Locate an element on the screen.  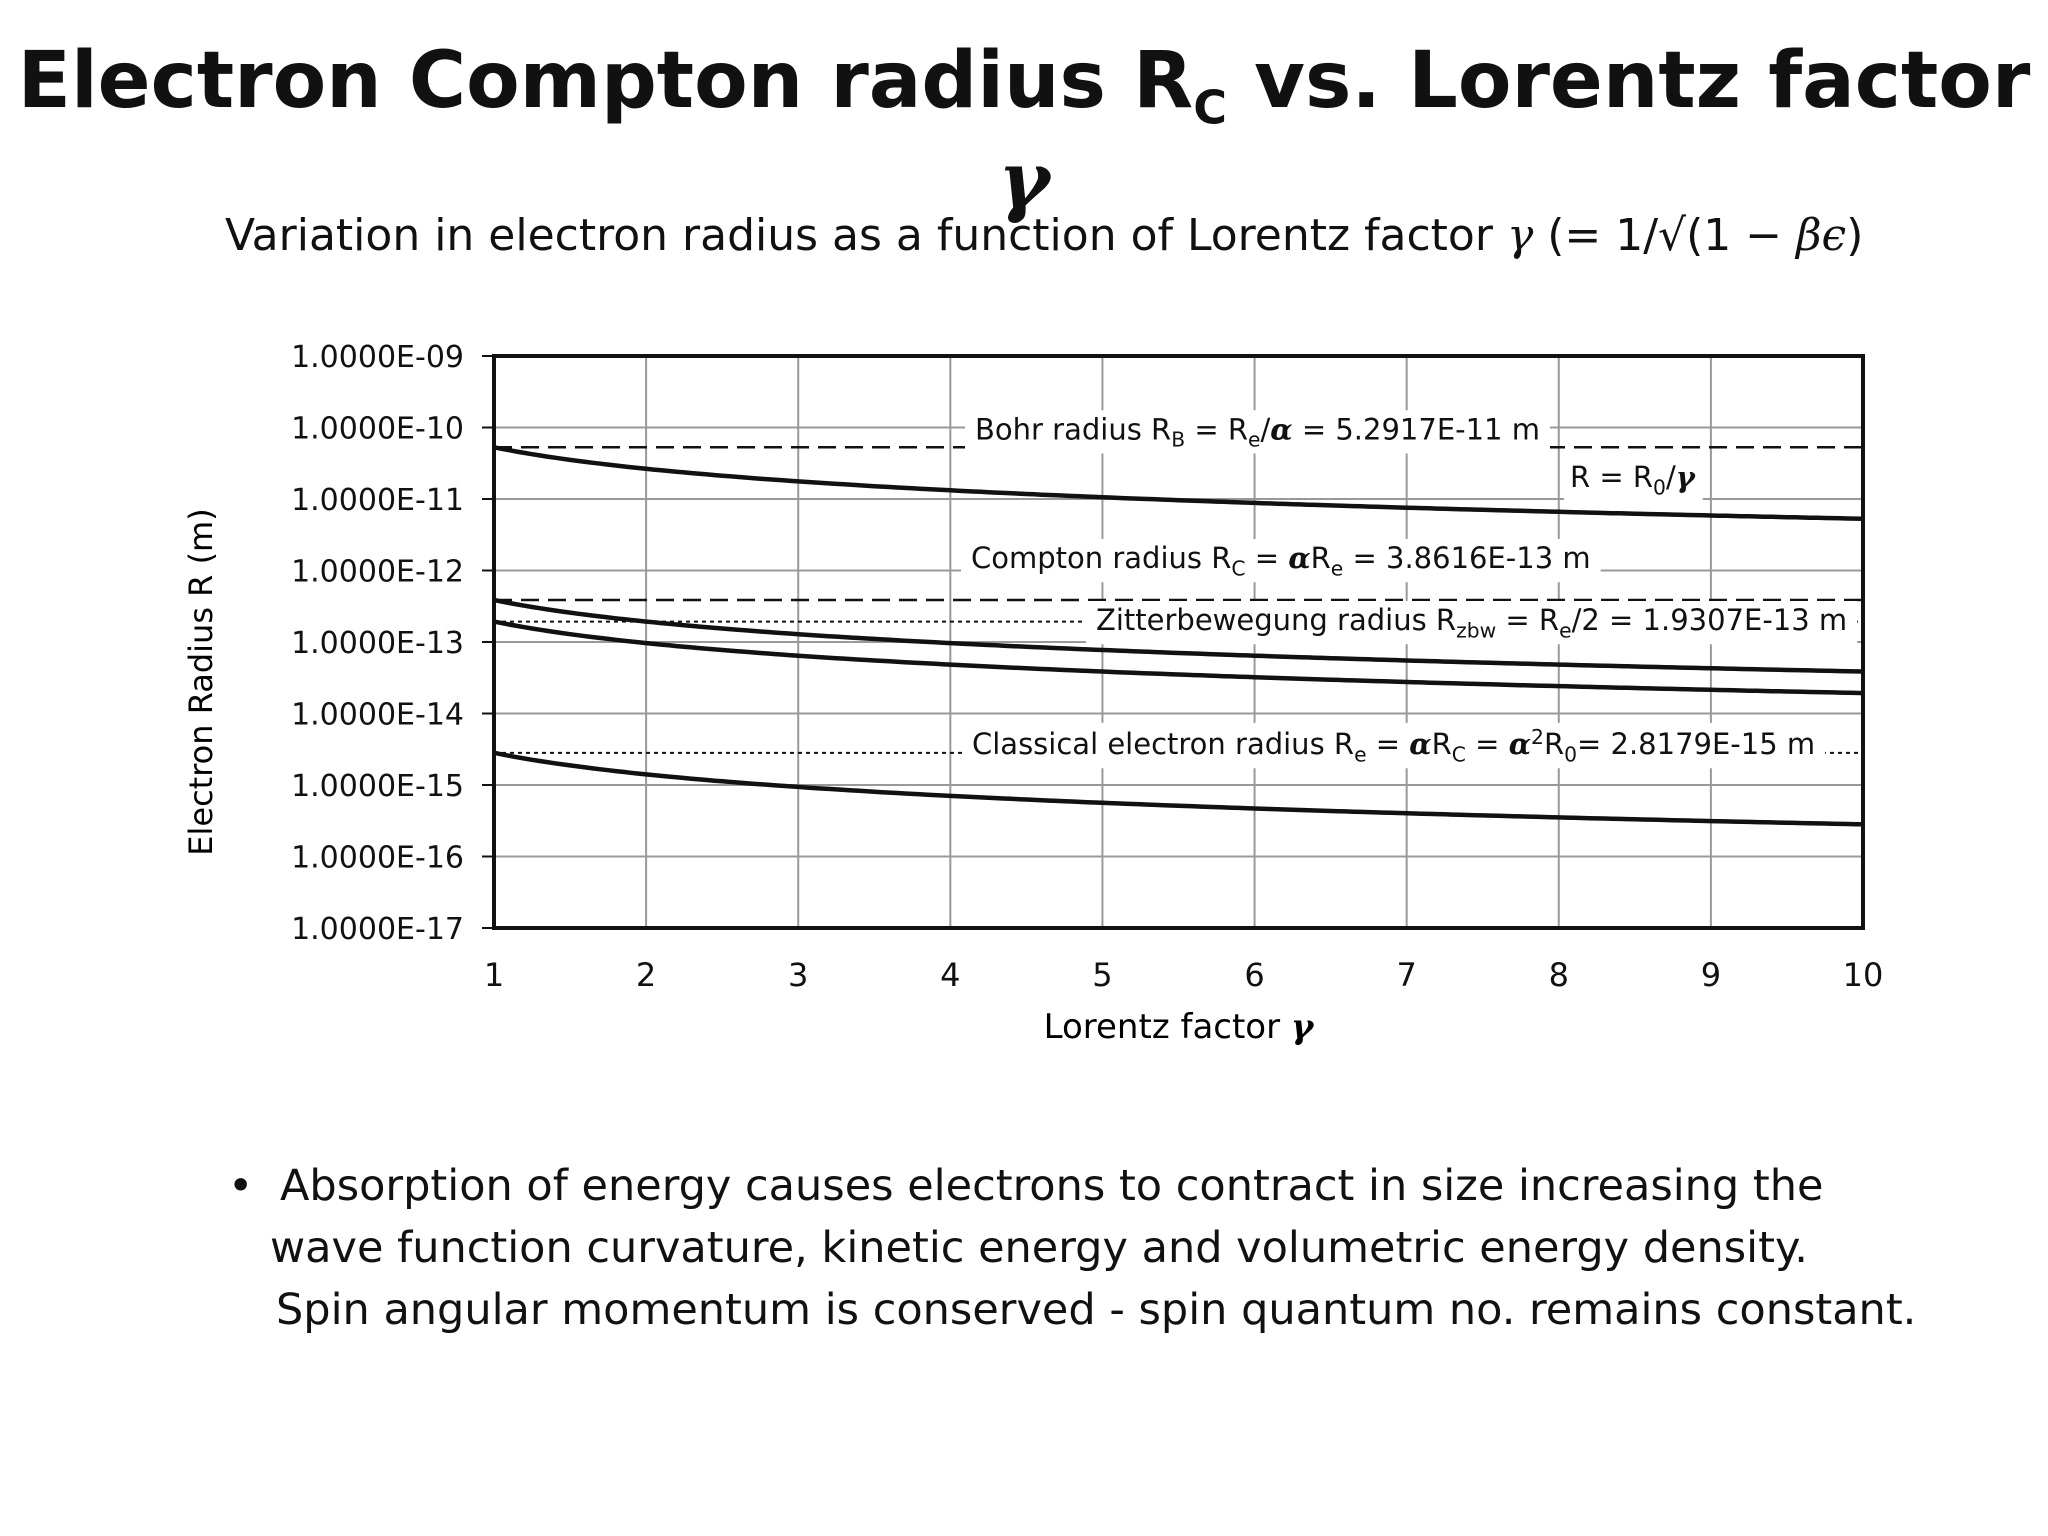
reference-label: Bohr radius RB​ = Re​/α = 5.2917E-11 m is located at coordinates (1257, 431).